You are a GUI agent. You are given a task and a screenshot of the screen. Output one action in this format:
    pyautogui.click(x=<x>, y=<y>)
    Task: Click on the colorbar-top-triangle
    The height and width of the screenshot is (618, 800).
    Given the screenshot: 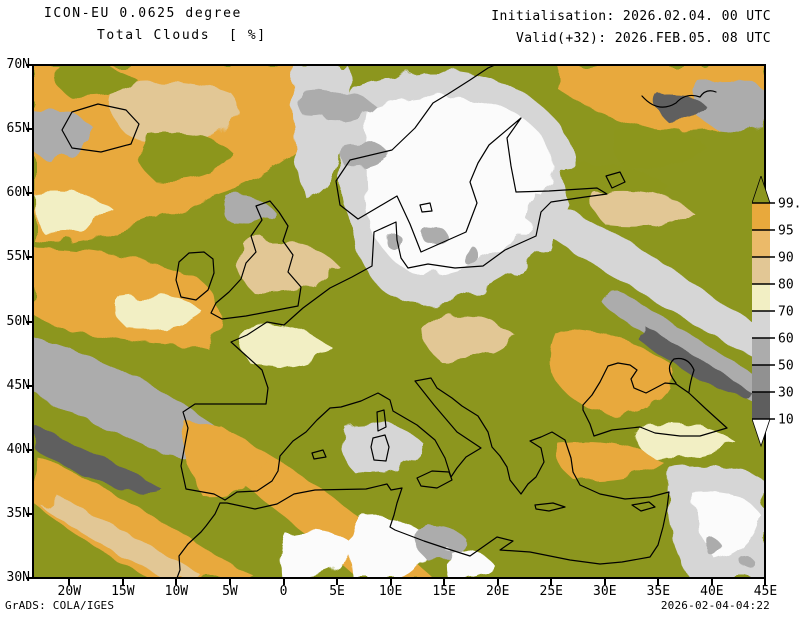 What is the action you would take?
    pyautogui.click(x=761, y=189)
    